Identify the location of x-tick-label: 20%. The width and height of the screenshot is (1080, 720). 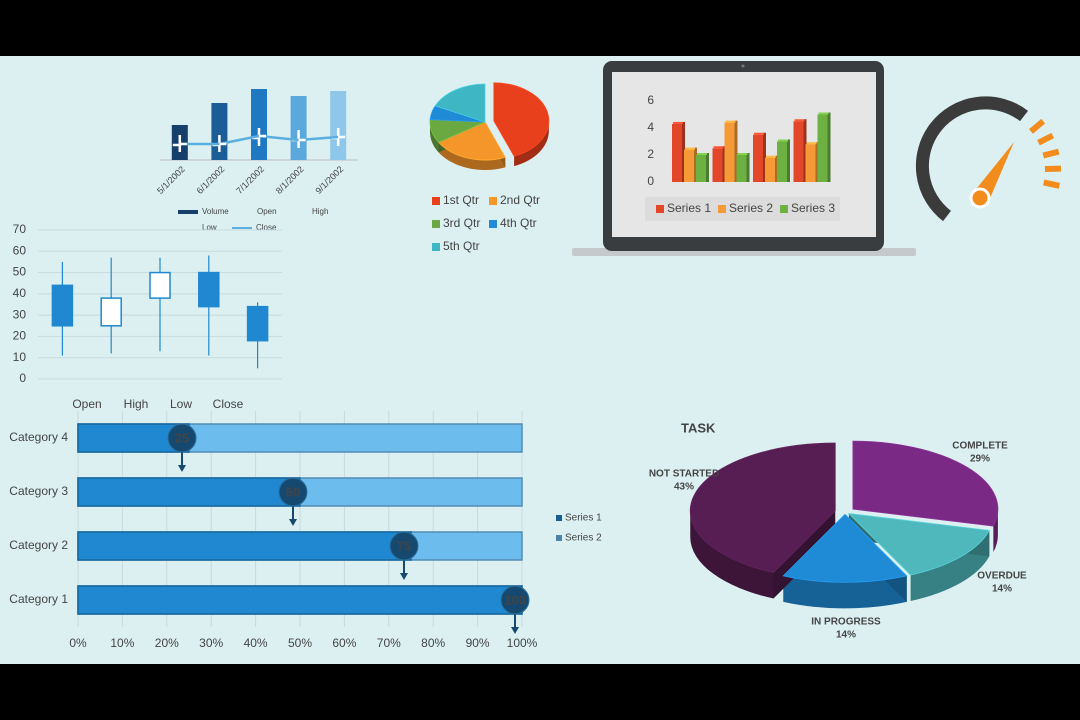
(167, 643).